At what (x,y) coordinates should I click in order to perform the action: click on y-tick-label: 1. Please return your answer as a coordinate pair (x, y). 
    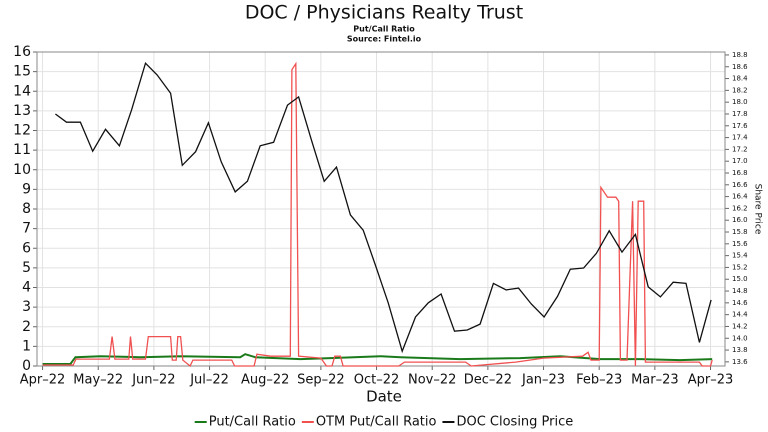
    Looking at the image, I should click on (26, 346).